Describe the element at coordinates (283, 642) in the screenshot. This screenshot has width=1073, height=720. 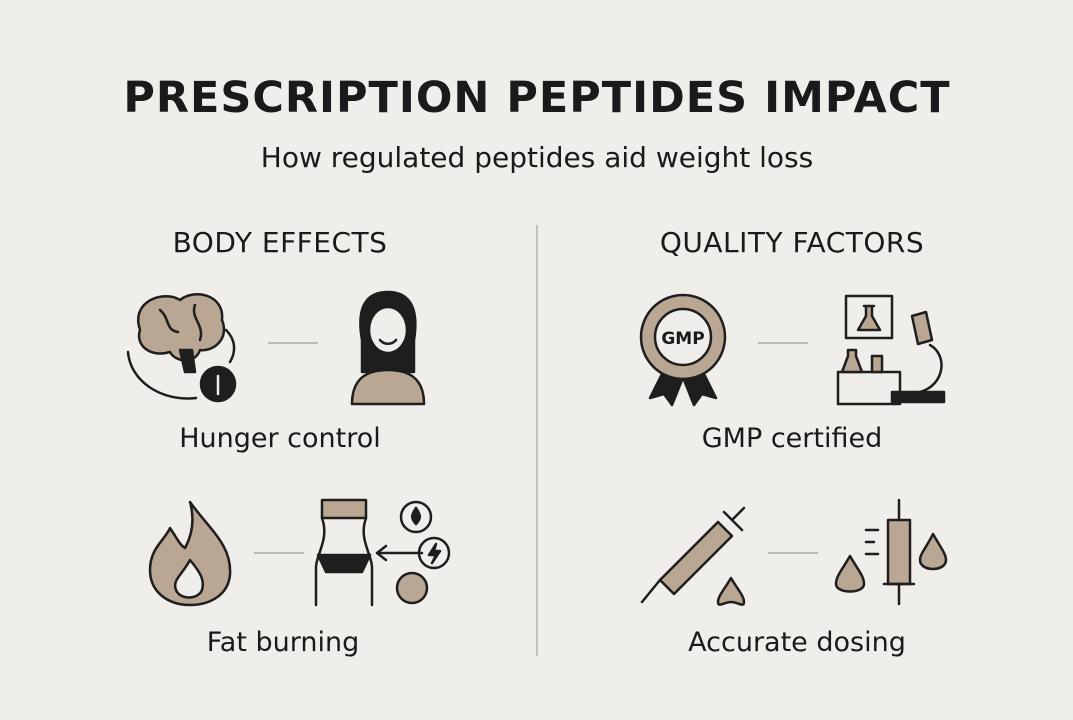
I see `item-label: Fat burning` at that location.